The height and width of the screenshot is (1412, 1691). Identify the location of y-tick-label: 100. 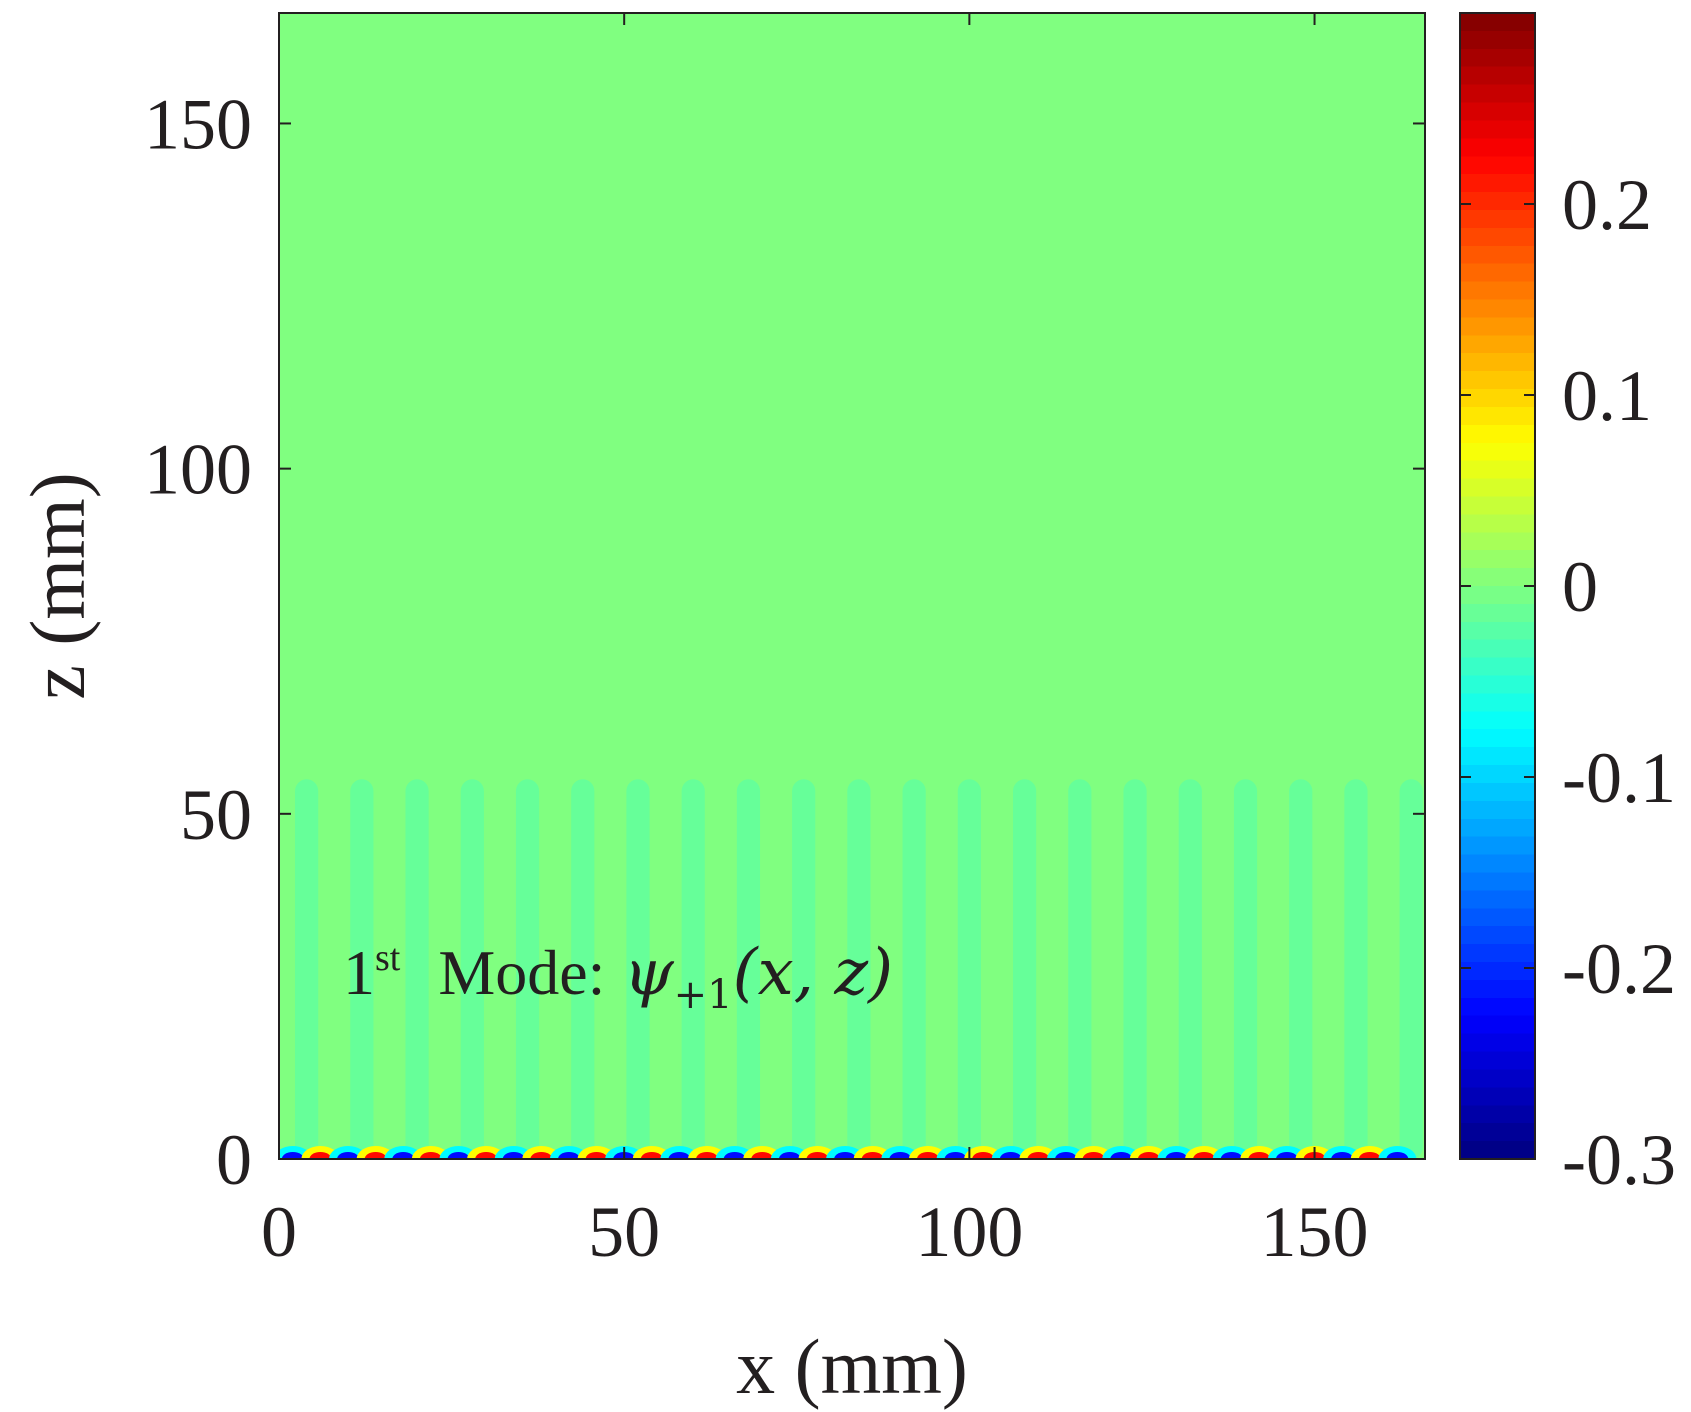
(198, 470).